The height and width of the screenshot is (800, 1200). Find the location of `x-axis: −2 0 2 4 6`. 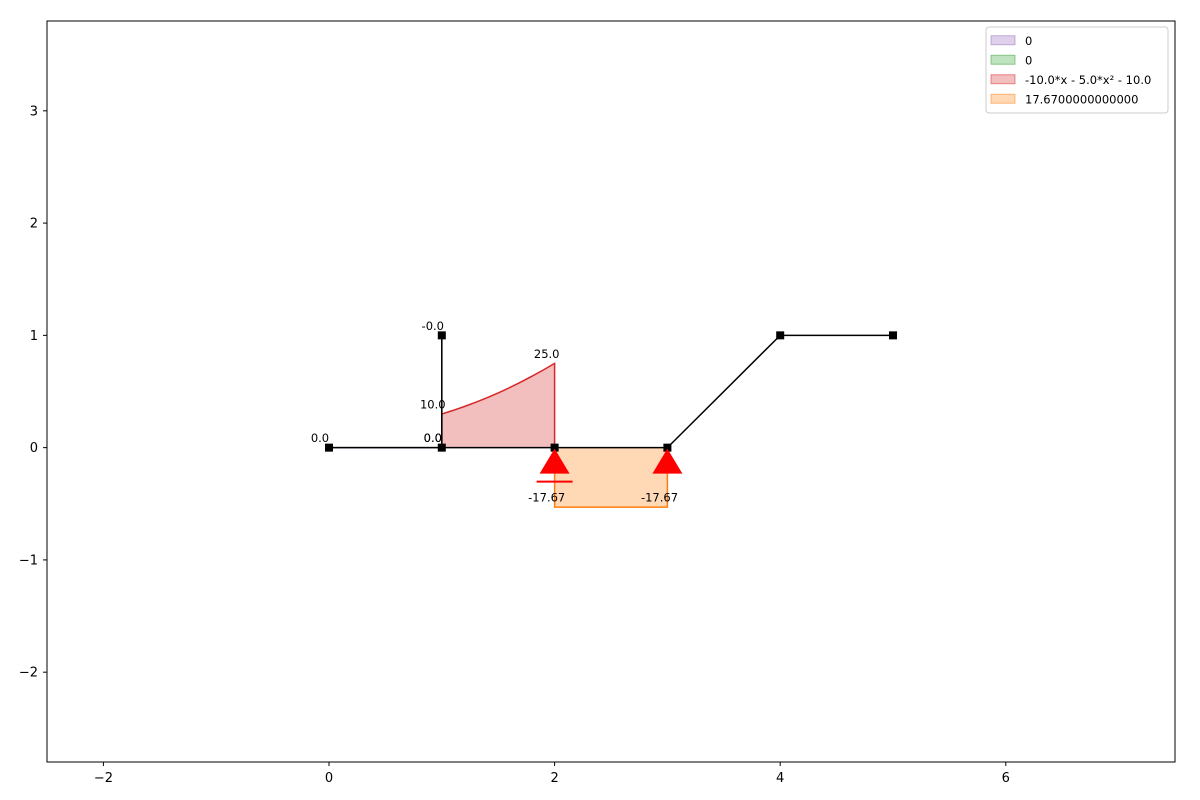

x-axis: −2 0 2 4 6 is located at coordinates (552, 774).